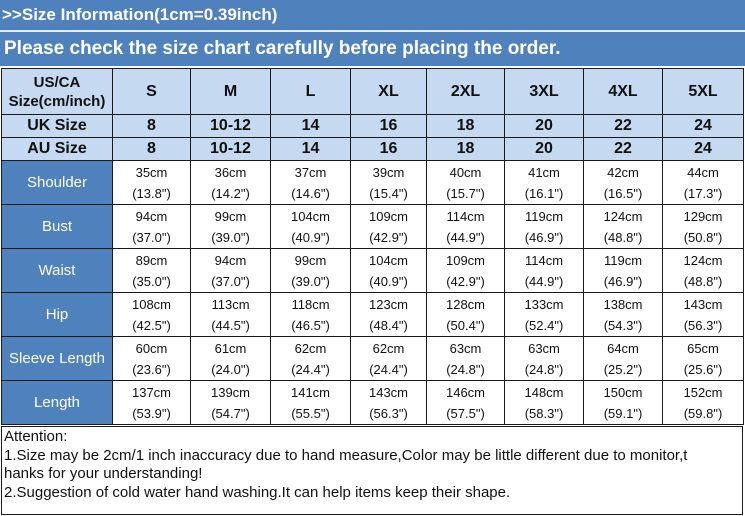 The width and height of the screenshot is (745, 516). I want to click on uk-size-label: UK Size, so click(57, 126).